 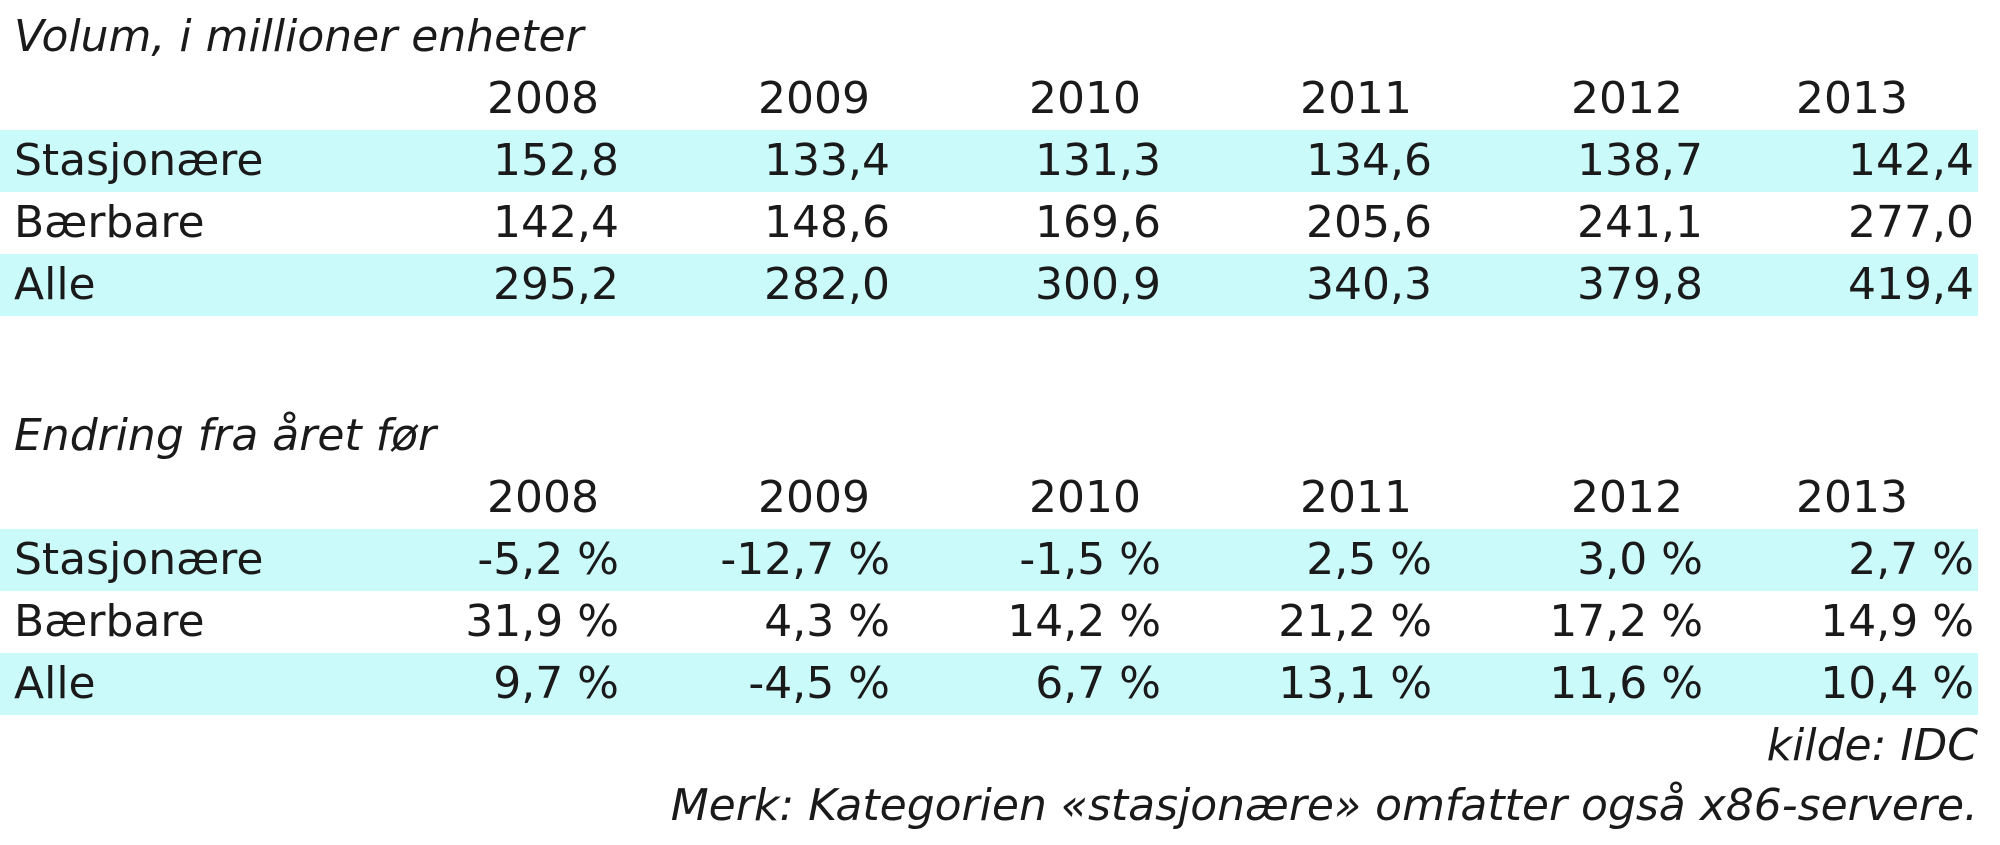 What do you see at coordinates (556, 683) in the screenshot?
I see `table-cell: 9,7 %` at bounding box center [556, 683].